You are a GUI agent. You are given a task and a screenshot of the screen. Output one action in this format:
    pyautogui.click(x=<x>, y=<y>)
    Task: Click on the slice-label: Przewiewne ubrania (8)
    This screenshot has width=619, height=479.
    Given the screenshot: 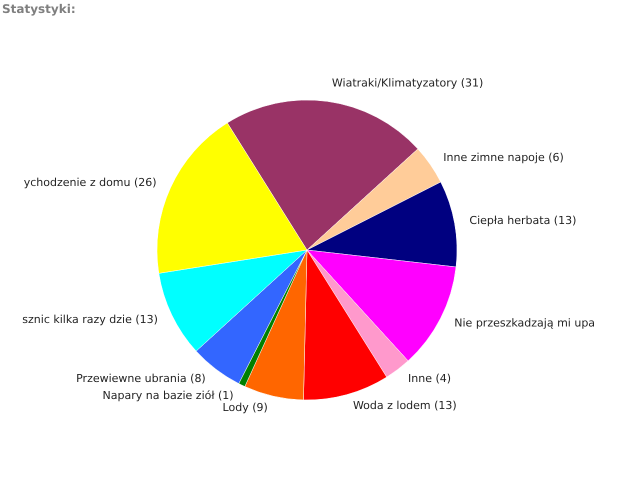 What is the action you would take?
    pyautogui.click(x=141, y=378)
    